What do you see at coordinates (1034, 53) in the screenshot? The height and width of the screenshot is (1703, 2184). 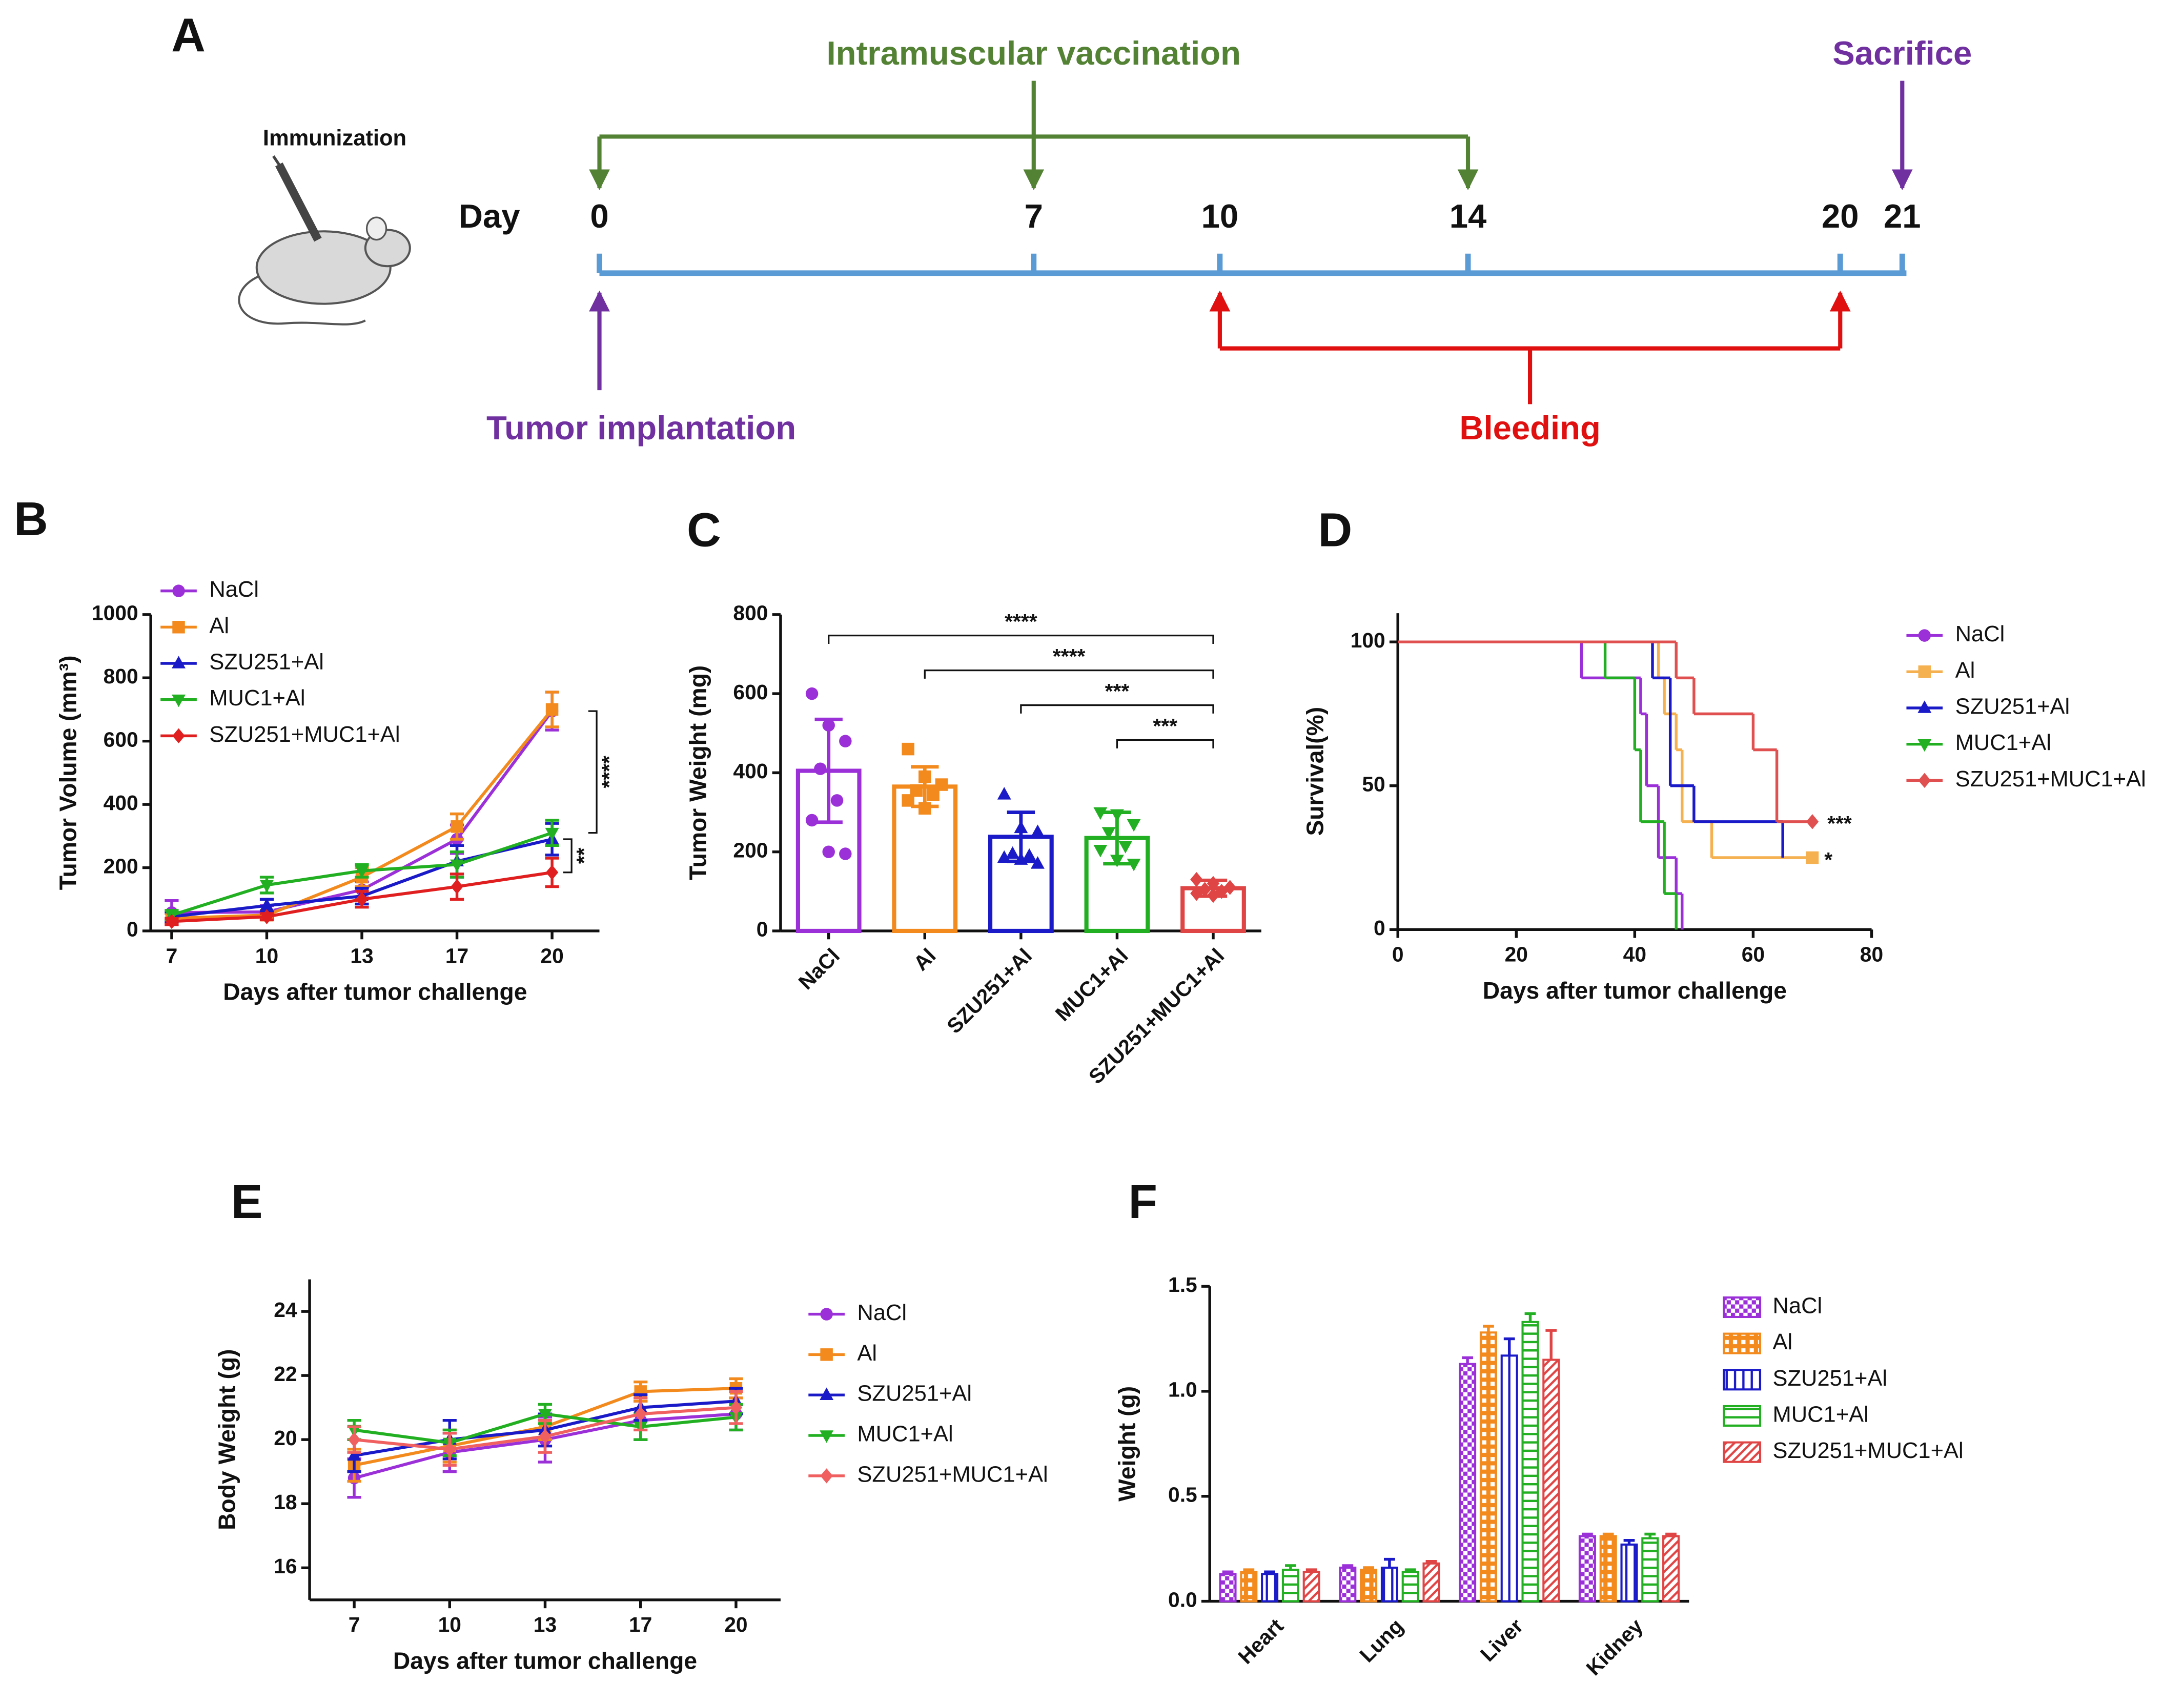 I see `event-label: Intramuscular vaccination` at bounding box center [1034, 53].